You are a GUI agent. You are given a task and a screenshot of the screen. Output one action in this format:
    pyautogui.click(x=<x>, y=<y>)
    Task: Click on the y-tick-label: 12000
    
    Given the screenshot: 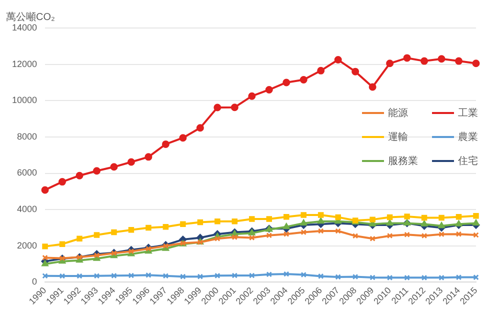 What is the action you would take?
    pyautogui.click(x=25, y=63)
    